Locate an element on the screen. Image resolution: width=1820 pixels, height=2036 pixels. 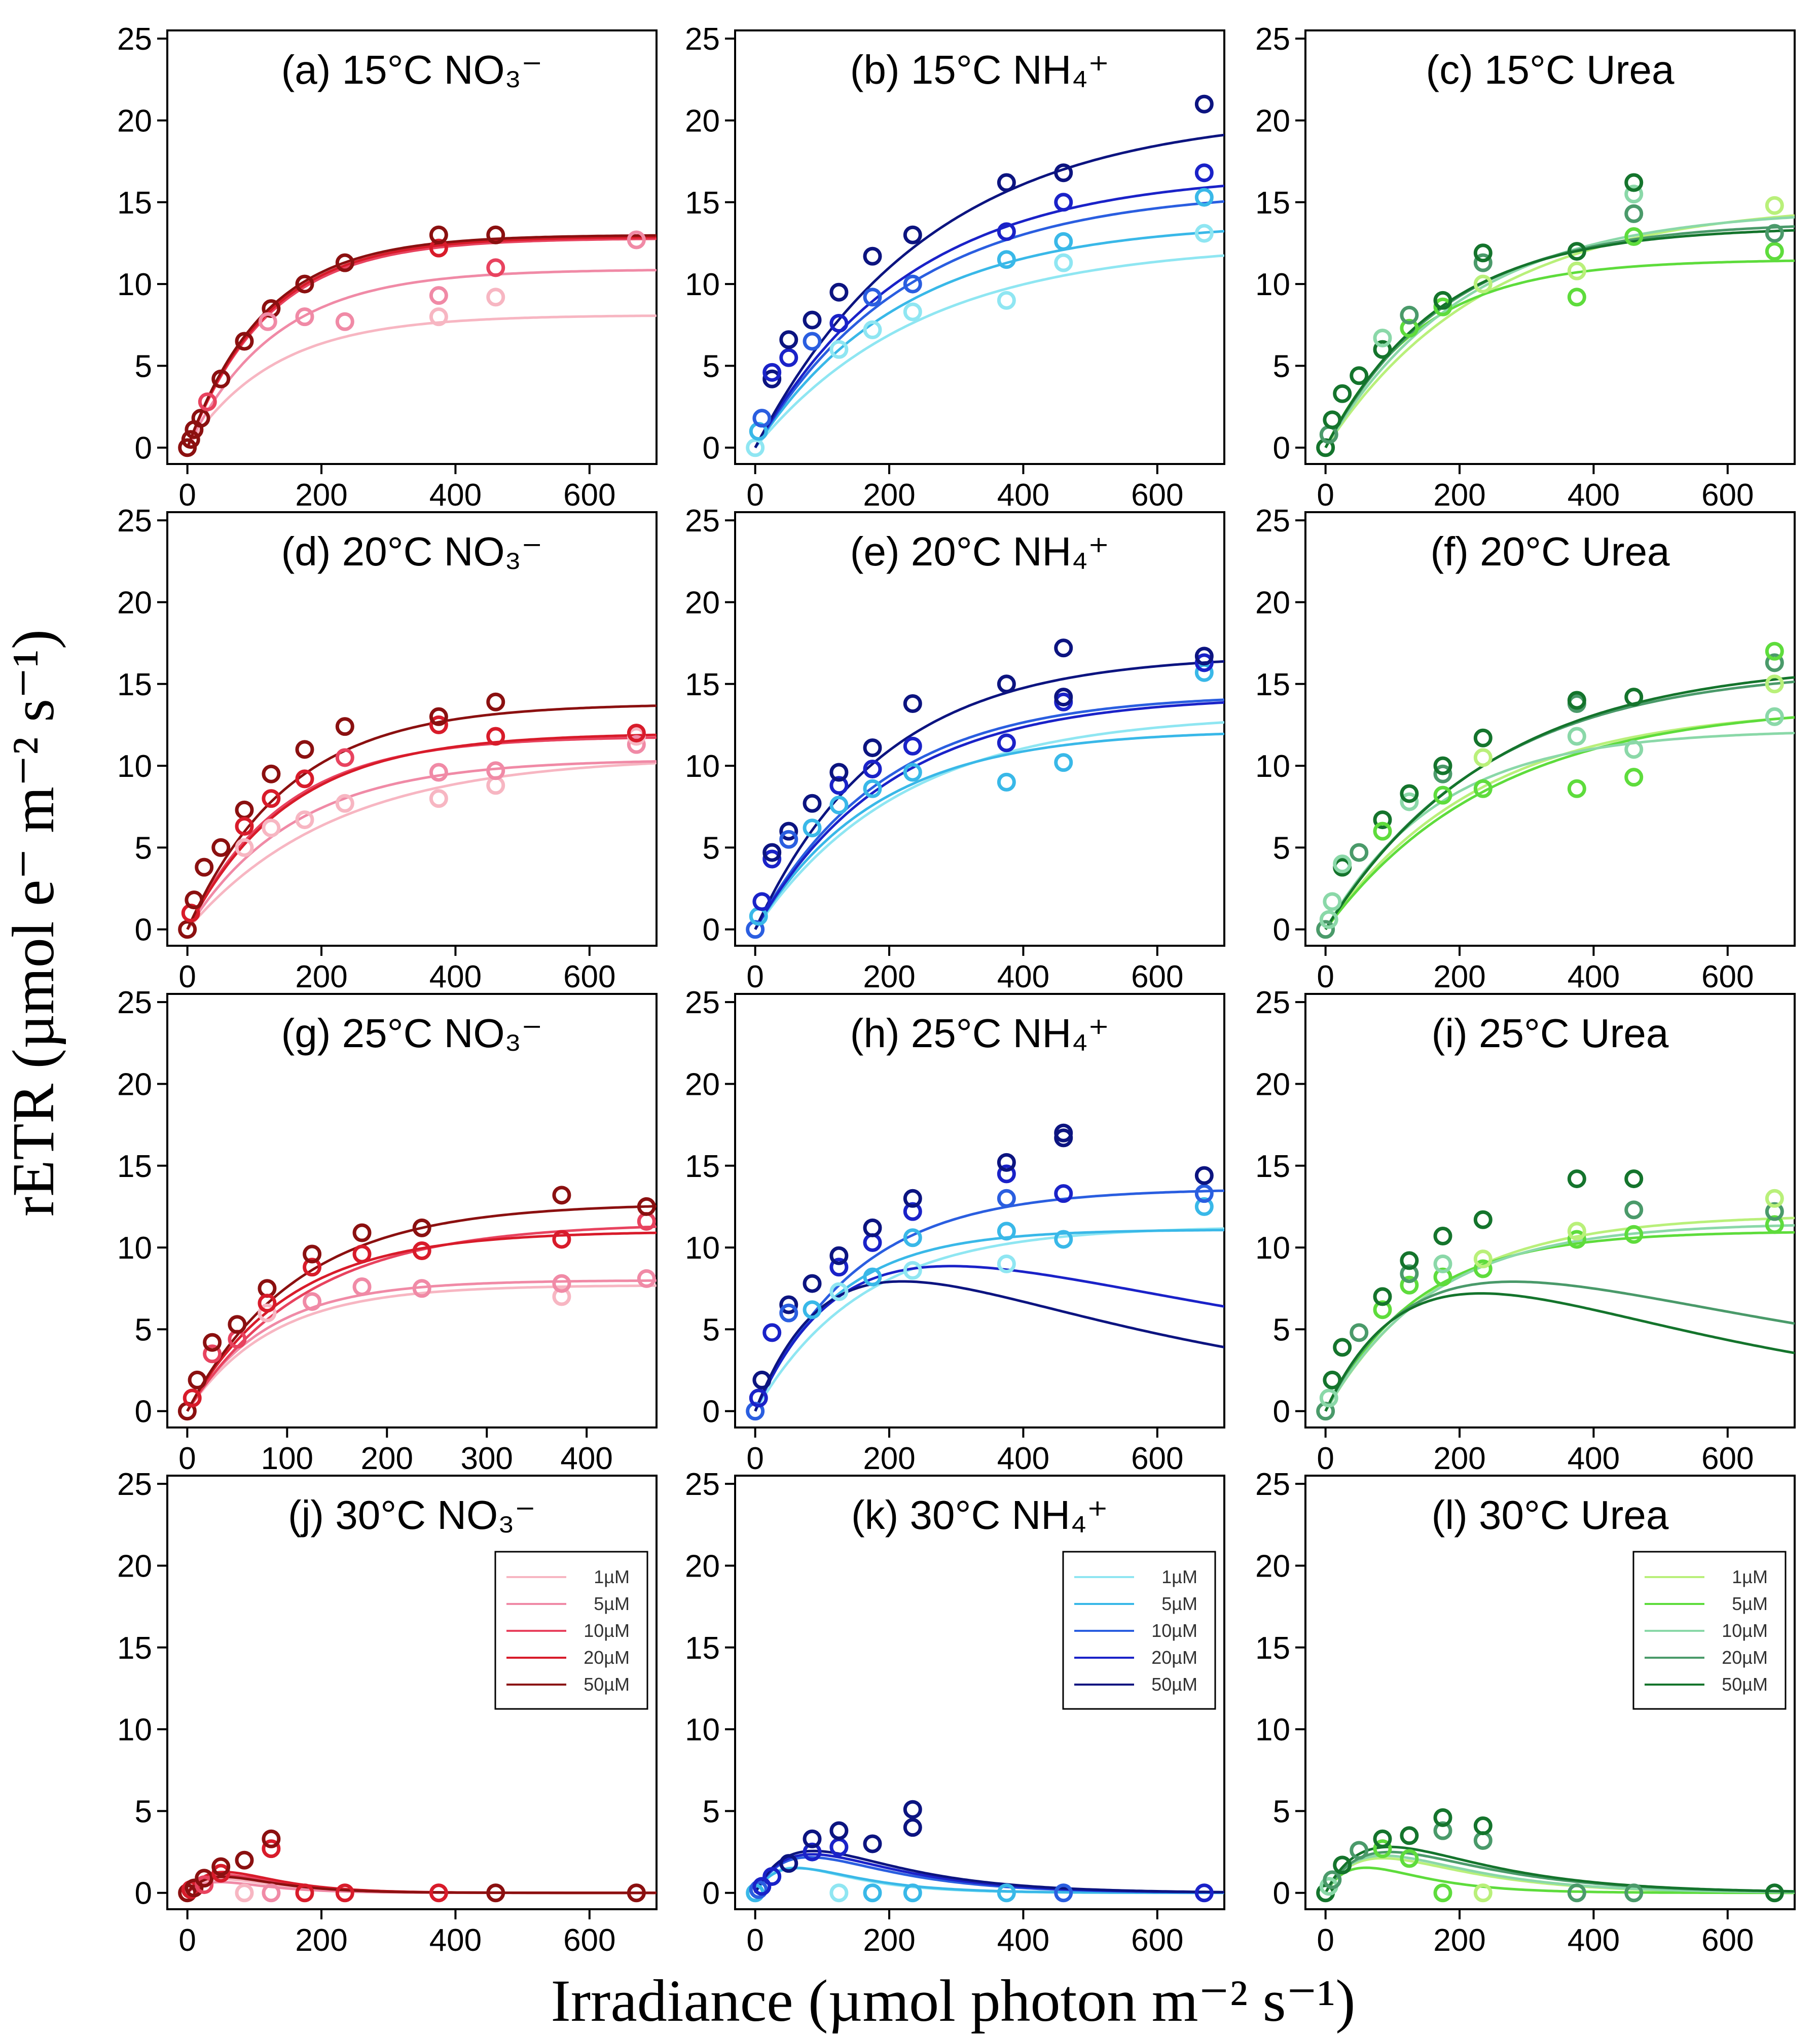
panel-title: (j) 30°C NO₃⁻ is located at coordinates (412, 1515).